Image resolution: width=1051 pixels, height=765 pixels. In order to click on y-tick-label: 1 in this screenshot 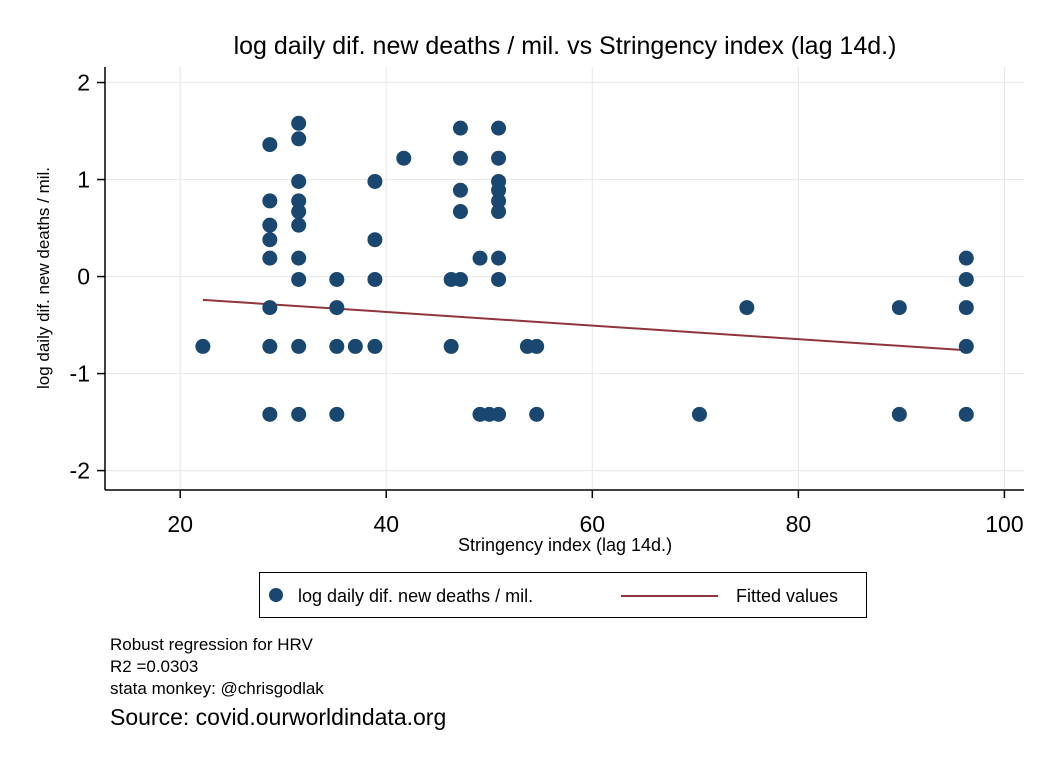, I will do `click(83, 180)`.